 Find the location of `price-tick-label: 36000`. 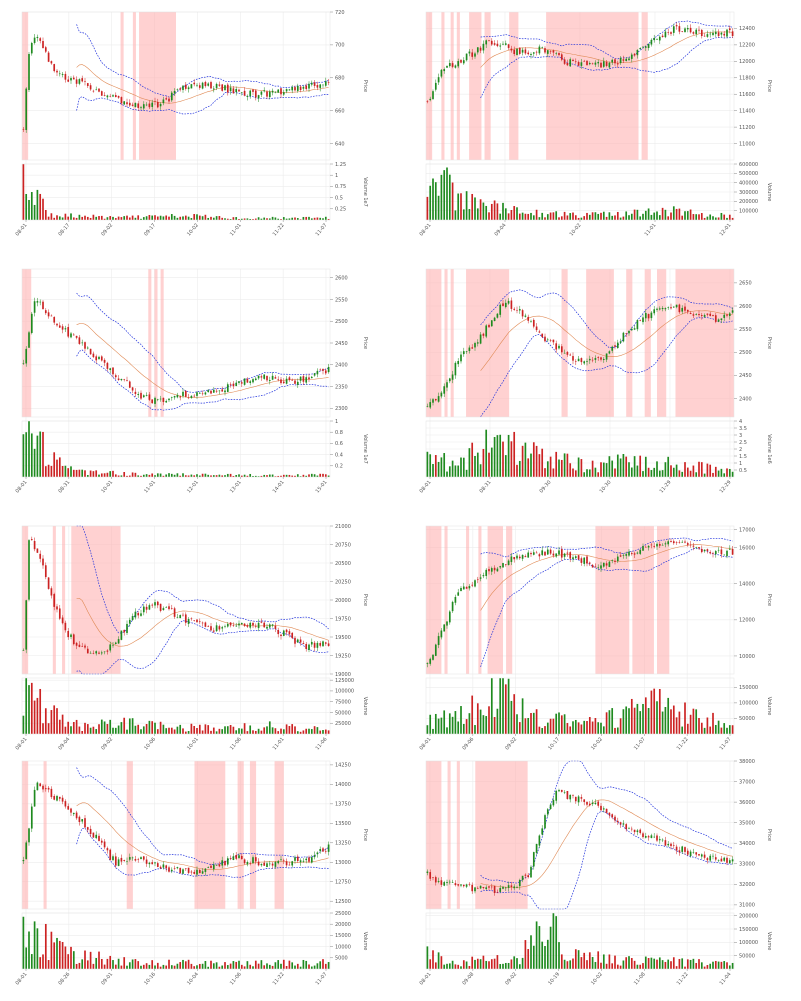

price-tick-label: 36000 is located at coordinates (747, 803).